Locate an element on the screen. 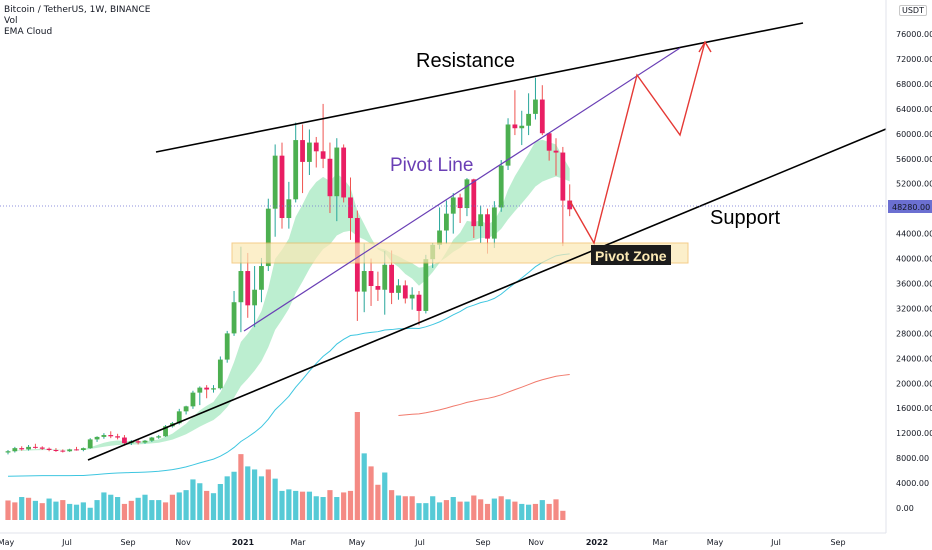  volume-bars is located at coordinates (285, 466).